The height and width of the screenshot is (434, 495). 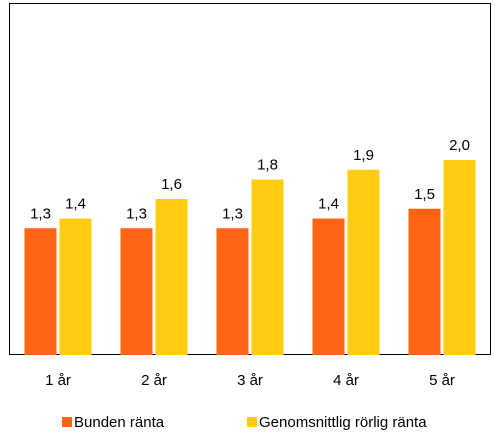 What do you see at coordinates (244, 422) in the screenshot?
I see `legend: Bunden ränta Genomsnittlig rörlig ränta` at bounding box center [244, 422].